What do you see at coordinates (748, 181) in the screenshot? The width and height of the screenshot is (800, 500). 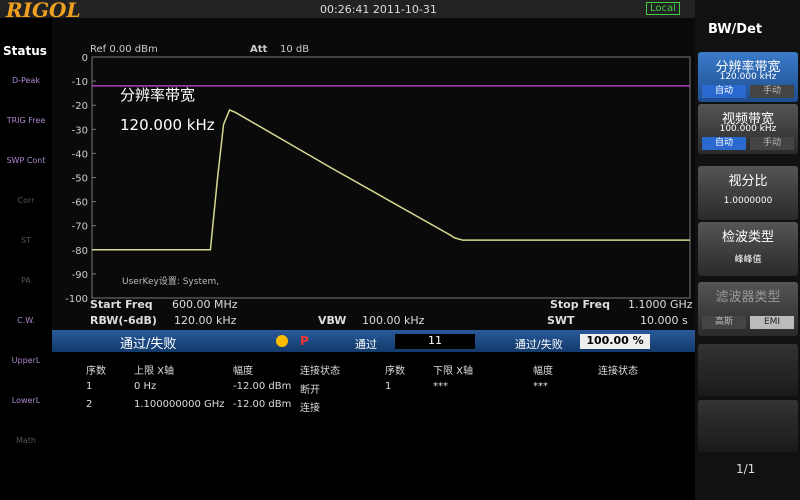 I see `menu-label: 视分比` at bounding box center [748, 181].